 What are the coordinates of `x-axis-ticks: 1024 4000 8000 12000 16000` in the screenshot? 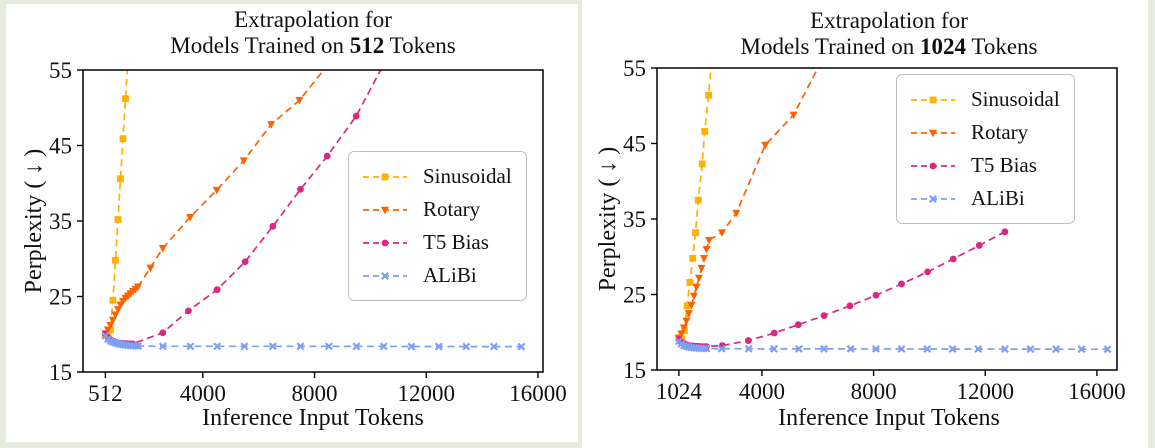 It's located at (891, 387).